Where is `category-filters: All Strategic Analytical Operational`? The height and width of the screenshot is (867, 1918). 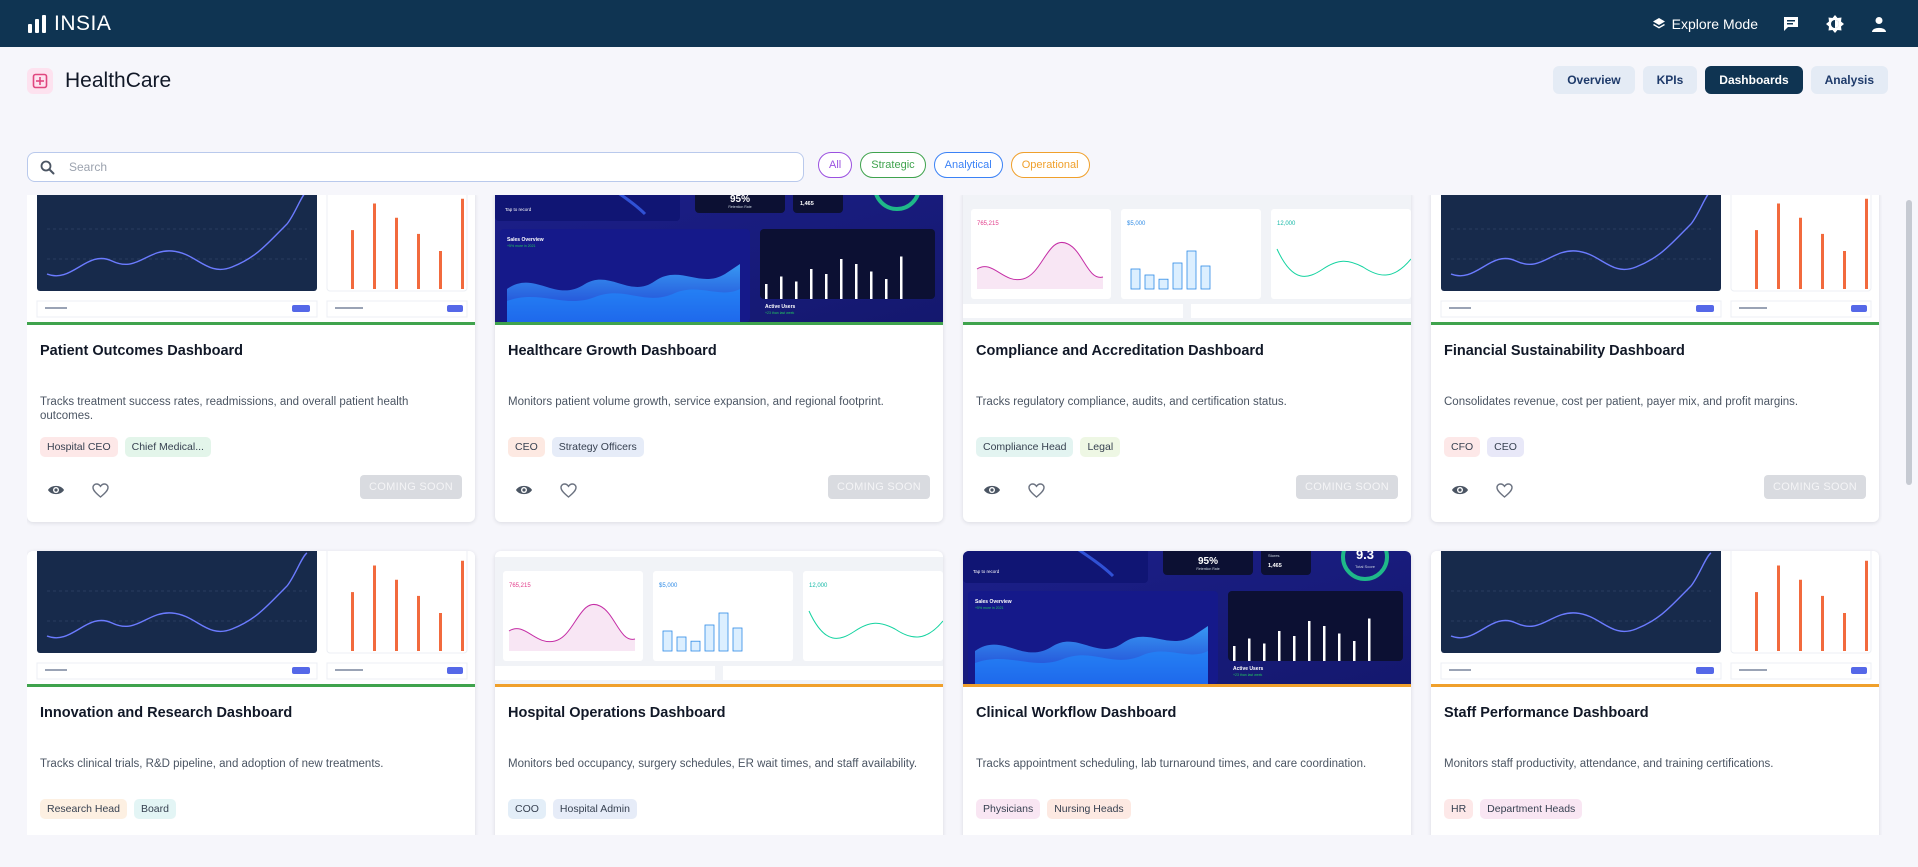 category-filters: All Strategic Analytical Operational is located at coordinates (954, 165).